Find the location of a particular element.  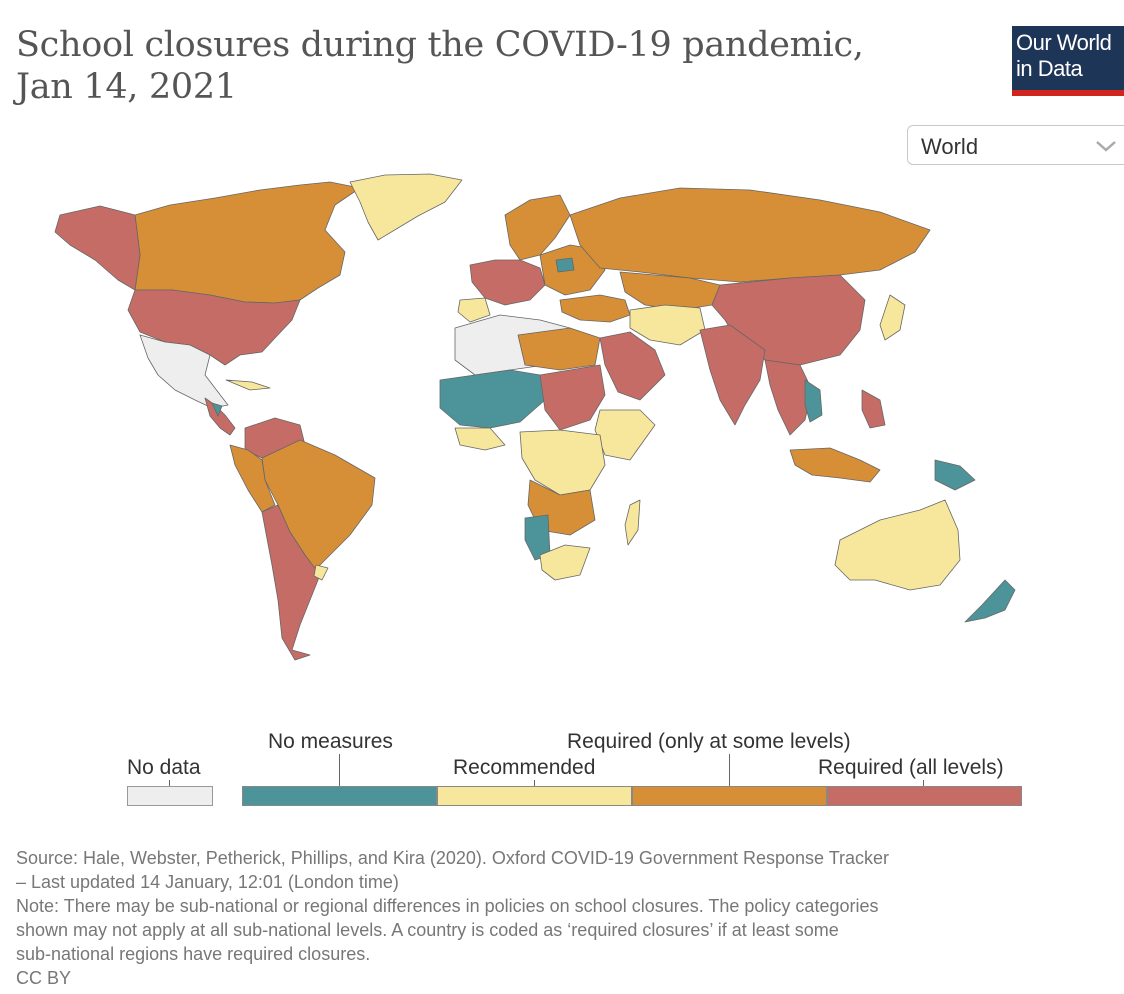

country-sudan-chad is located at coordinates (572, 397).